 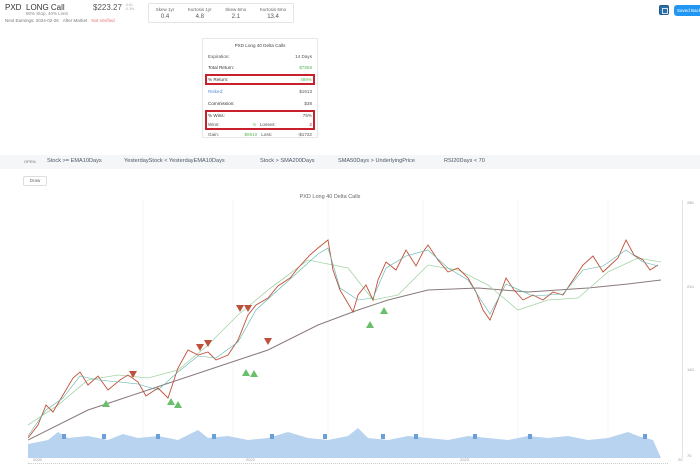 What do you see at coordinates (213, 134) in the screenshot?
I see `label: Gain:` at bounding box center [213, 134].